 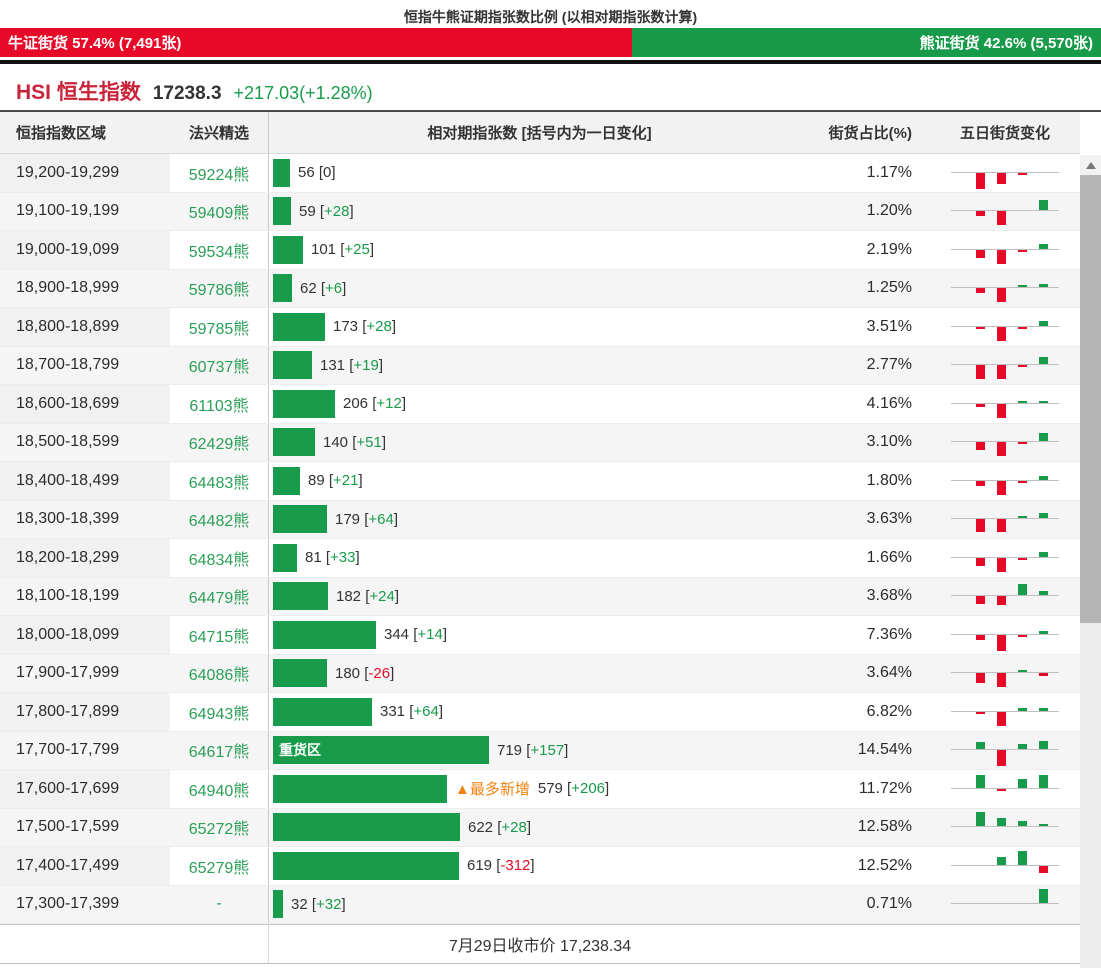 What do you see at coordinates (539, 404) in the screenshot?
I see `contracts-bar-cell: 206 [+12]` at bounding box center [539, 404].